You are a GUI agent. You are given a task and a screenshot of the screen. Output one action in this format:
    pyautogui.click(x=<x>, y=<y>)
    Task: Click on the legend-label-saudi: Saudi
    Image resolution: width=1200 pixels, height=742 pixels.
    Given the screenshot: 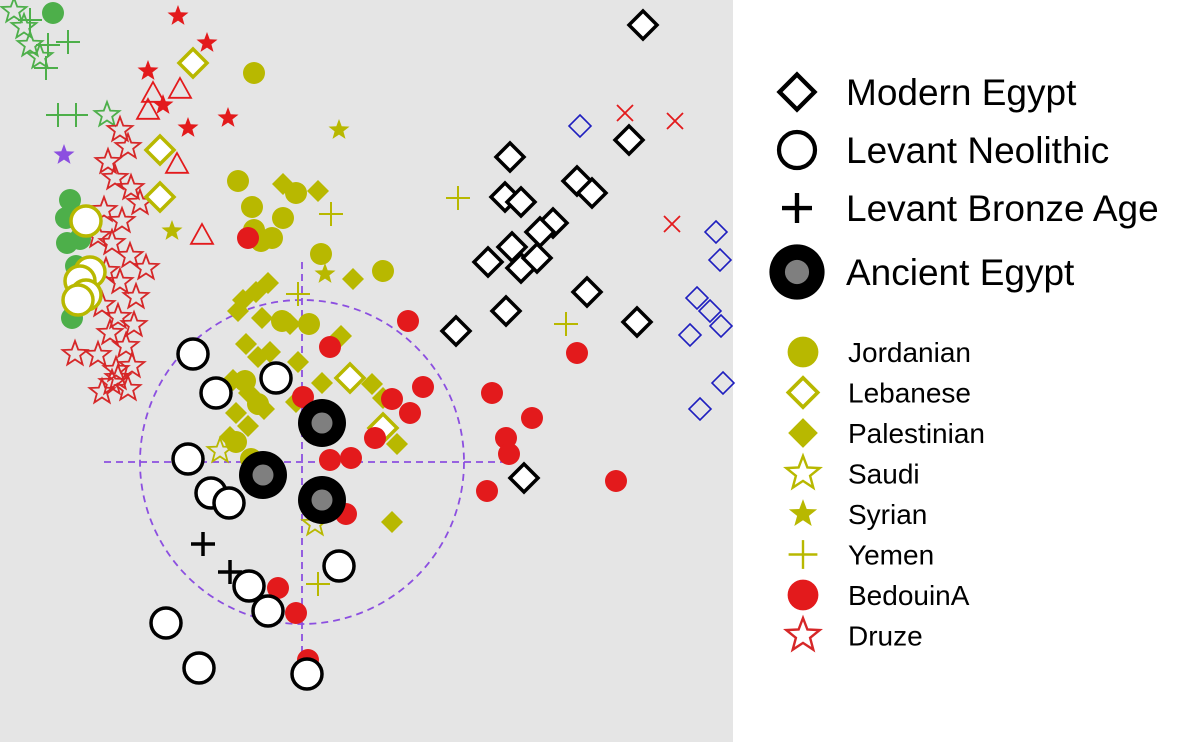 What is the action you would take?
    pyautogui.click(x=884, y=474)
    